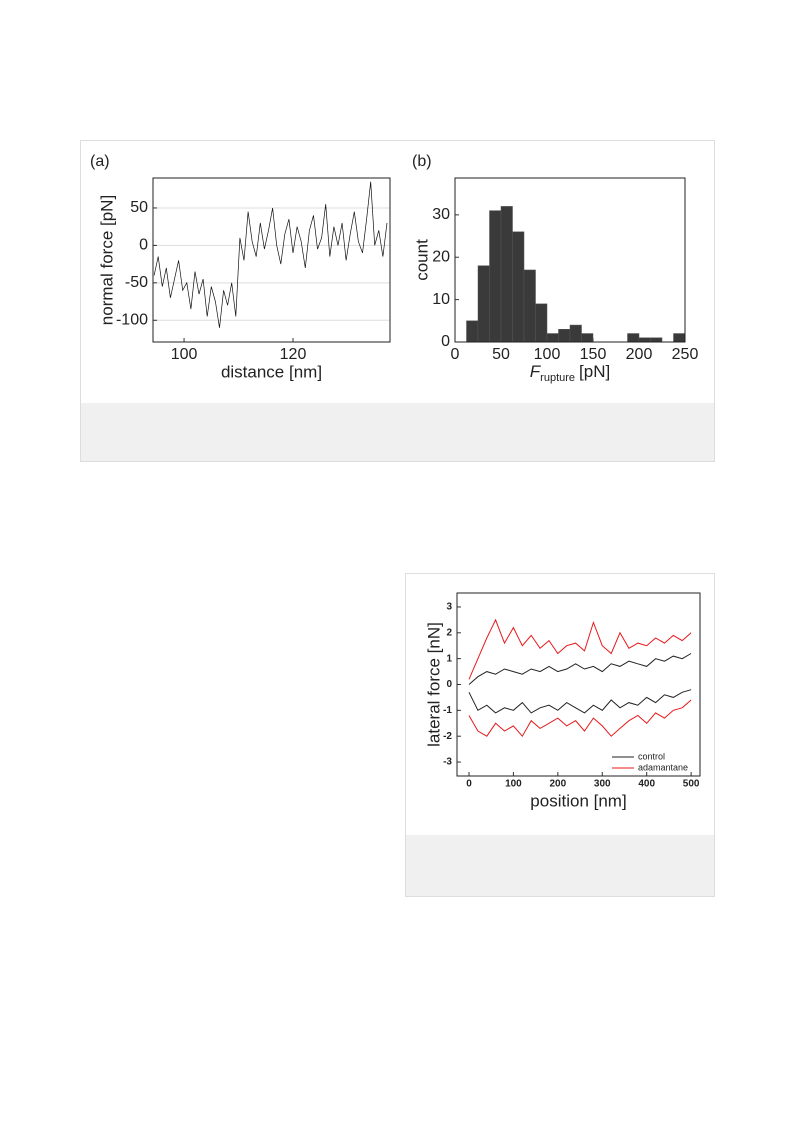  What do you see at coordinates (557, 378) in the screenshot?
I see `label-subscript: rupture` at bounding box center [557, 378].